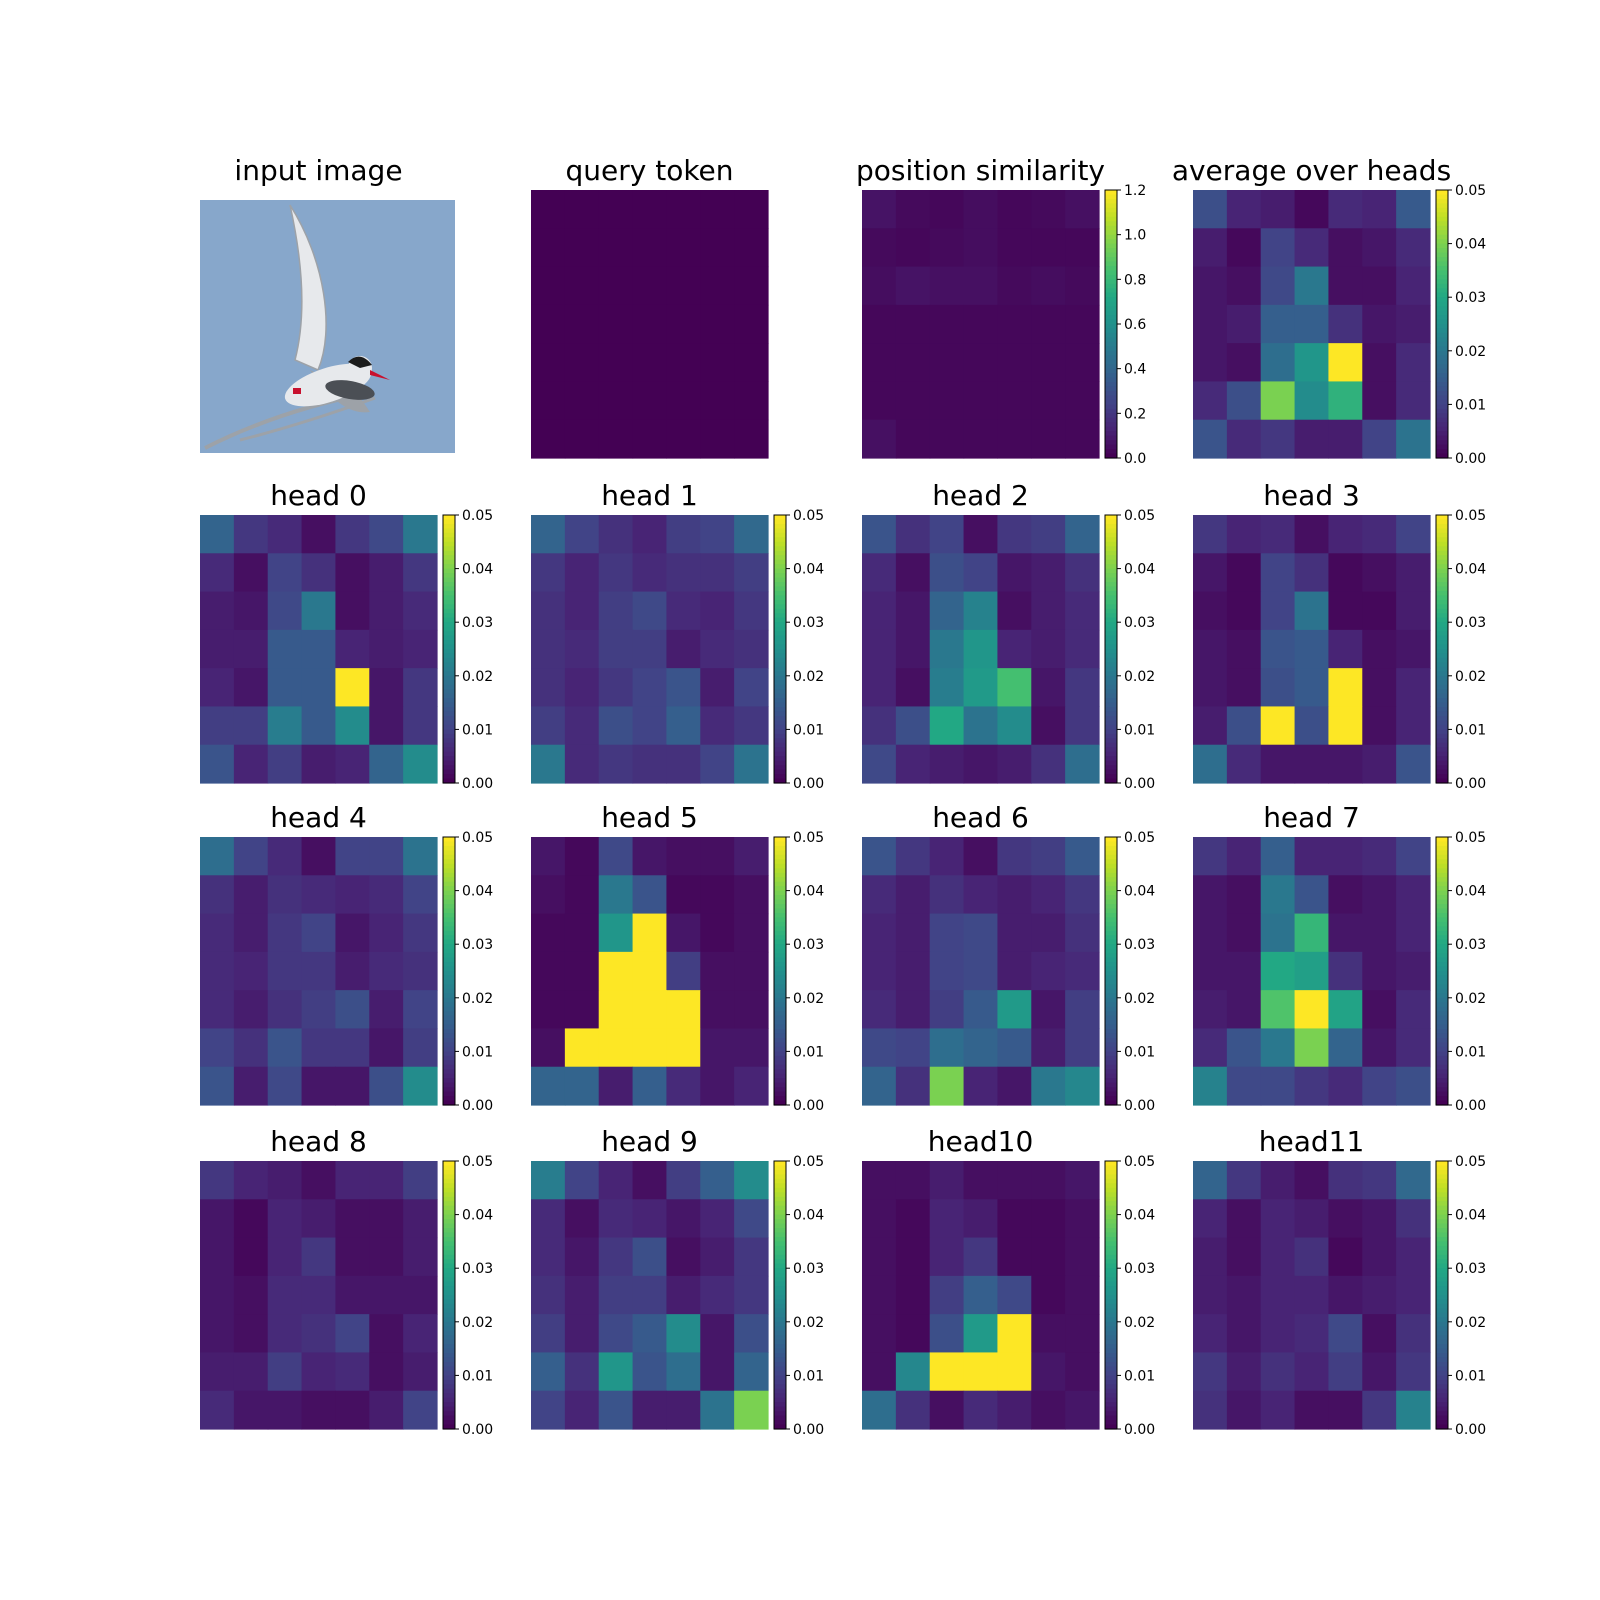 This screenshot has width=1600, height=1600. Describe the element at coordinates (650, 306) in the screenshot. I see `panel-1: query token` at that location.